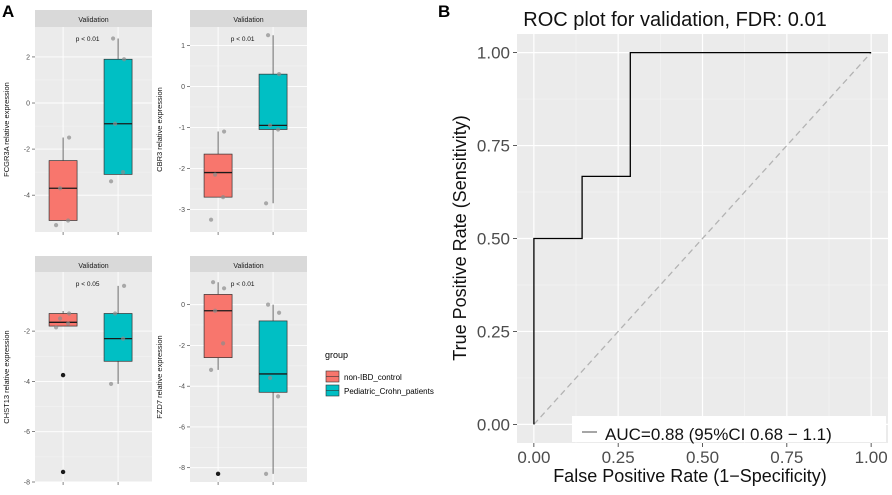 The width and height of the screenshot is (892, 495). What do you see at coordinates (702, 457) in the screenshot?
I see `roc-x-tick-label: 0.50` at bounding box center [702, 457].